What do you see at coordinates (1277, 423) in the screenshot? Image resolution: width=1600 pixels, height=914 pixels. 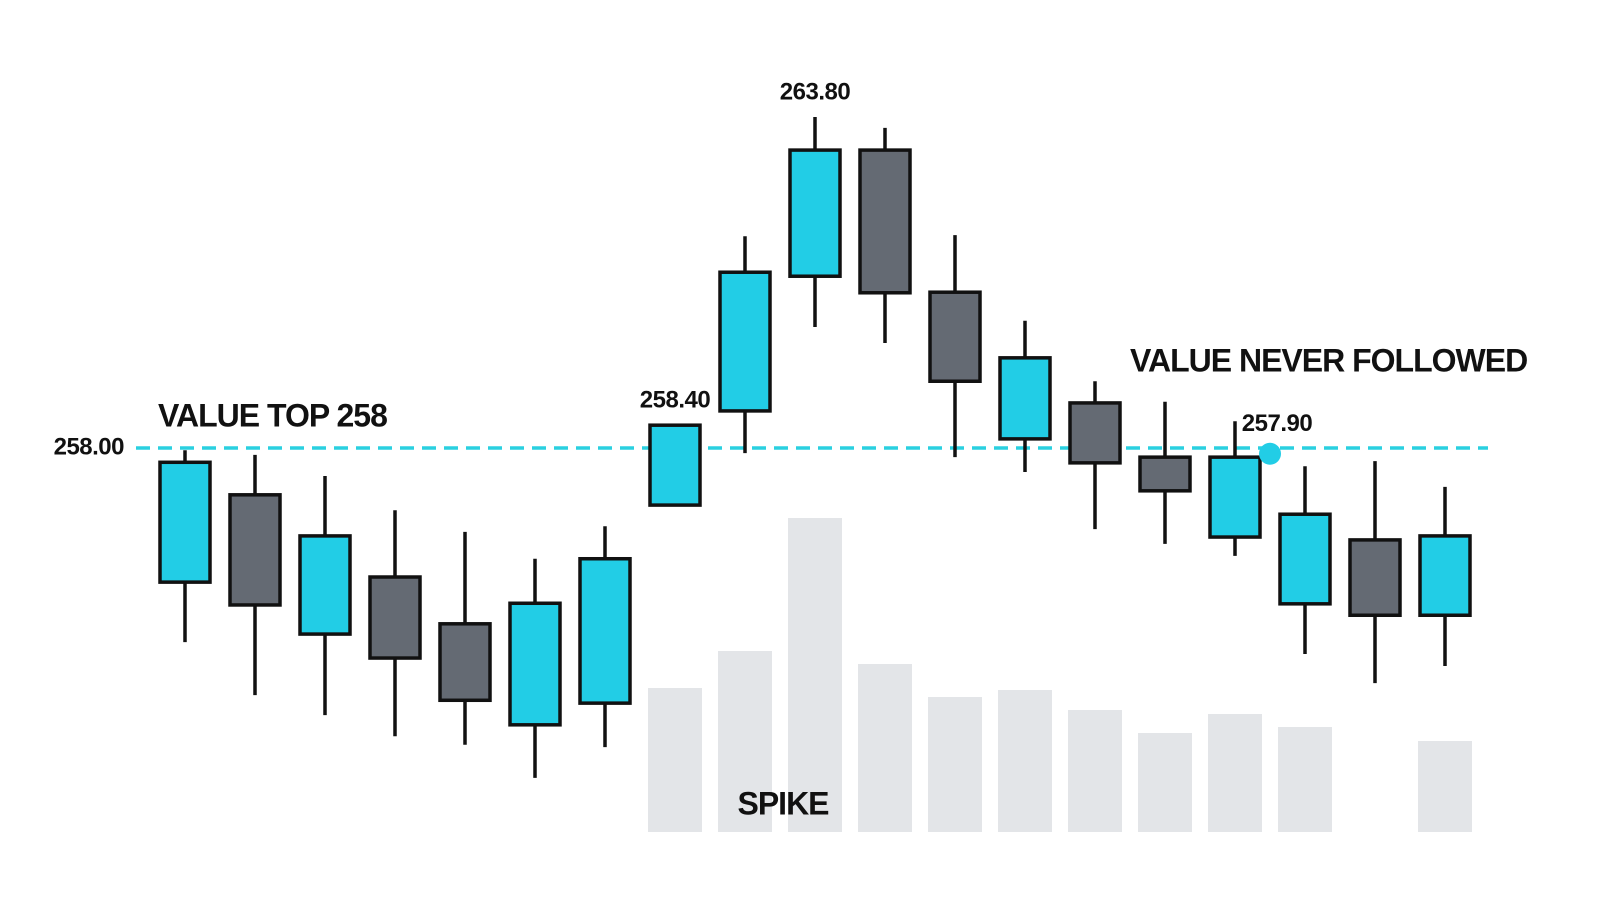 I see `marker-label: 257.90` at bounding box center [1277, 423].